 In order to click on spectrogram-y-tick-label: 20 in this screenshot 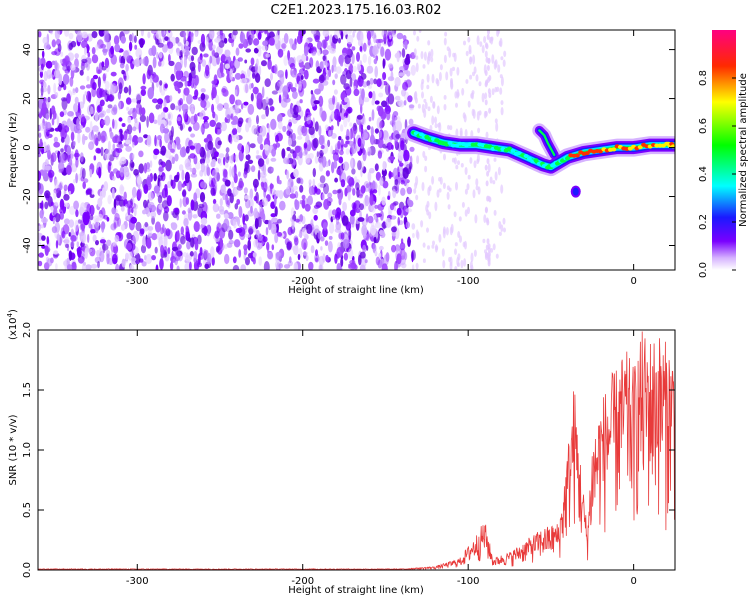, I will do `click(27, 98)`.